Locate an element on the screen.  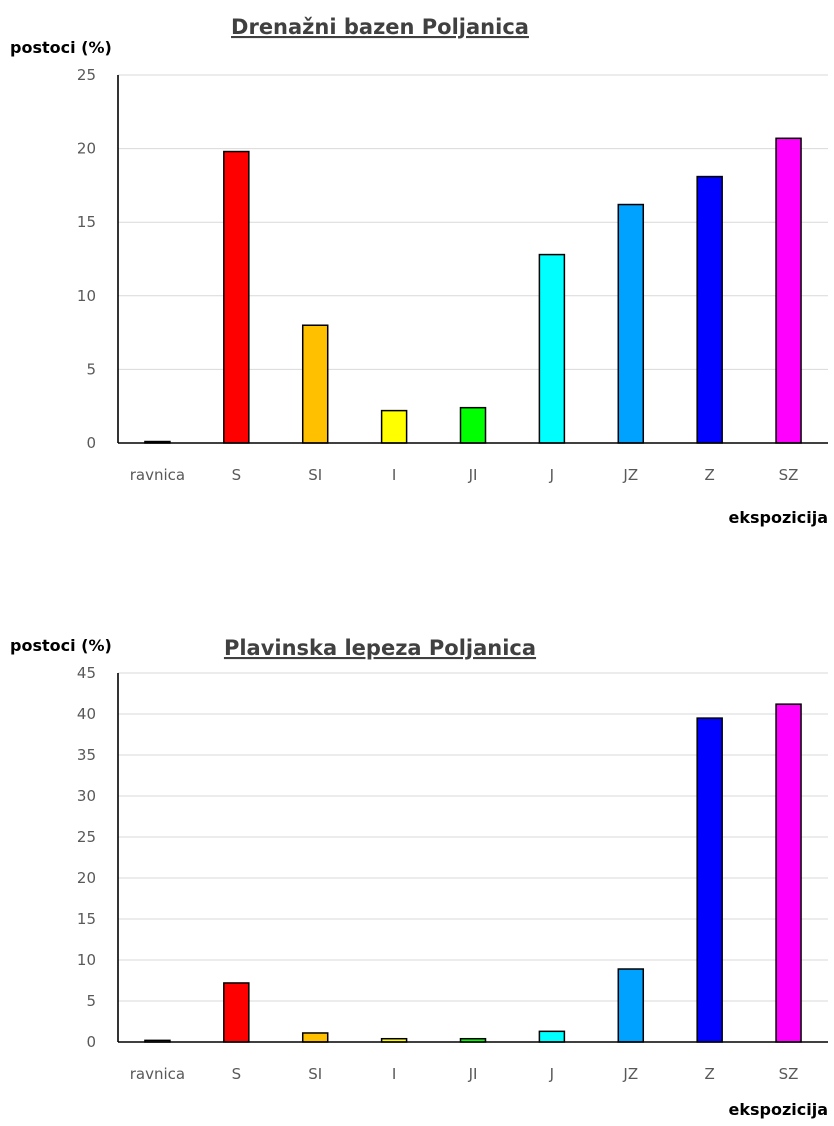
y-tick-label: 35 is located at coordinates (86, 755).